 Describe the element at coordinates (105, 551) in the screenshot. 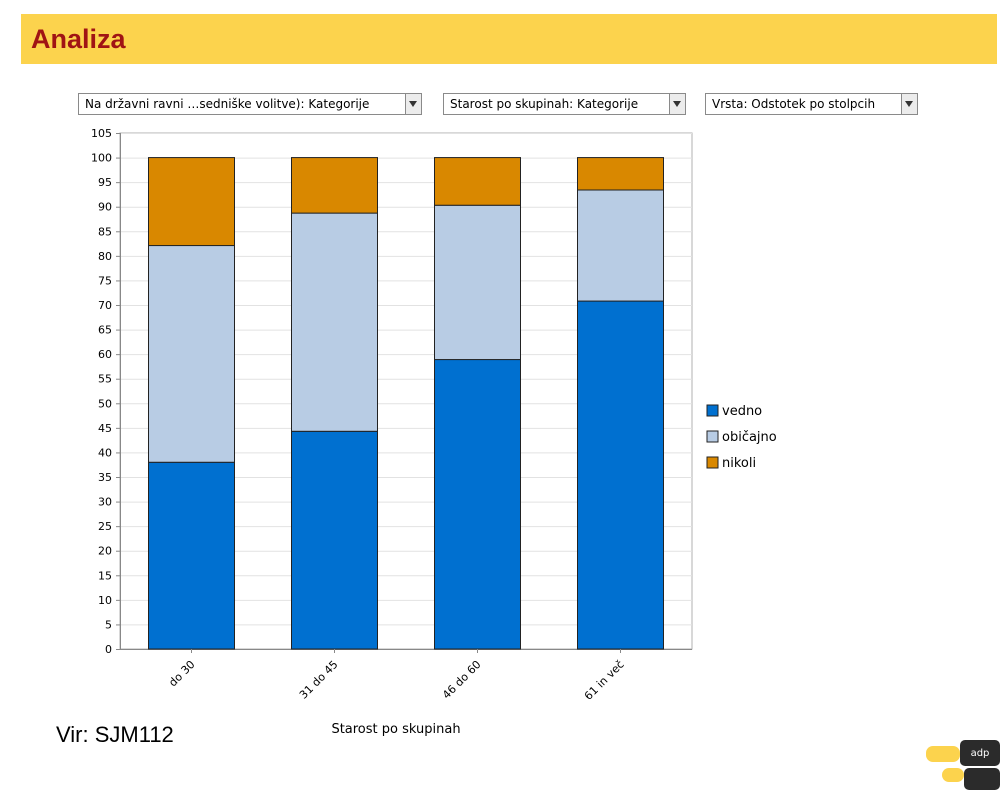

I see `y-tick-label: 20` at that location.